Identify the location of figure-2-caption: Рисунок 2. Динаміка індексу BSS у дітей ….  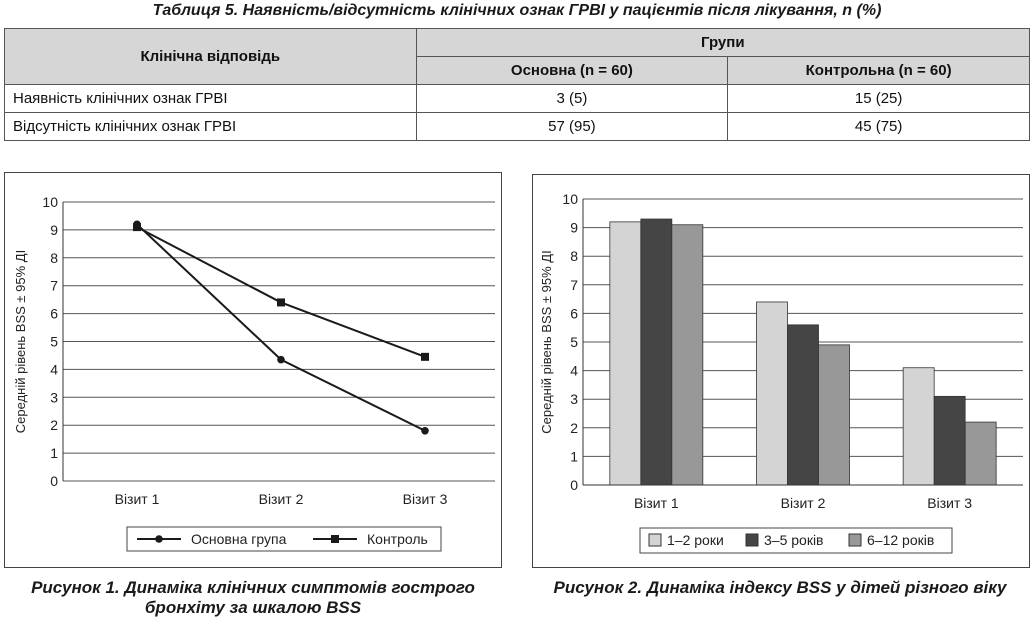
(780, 587).